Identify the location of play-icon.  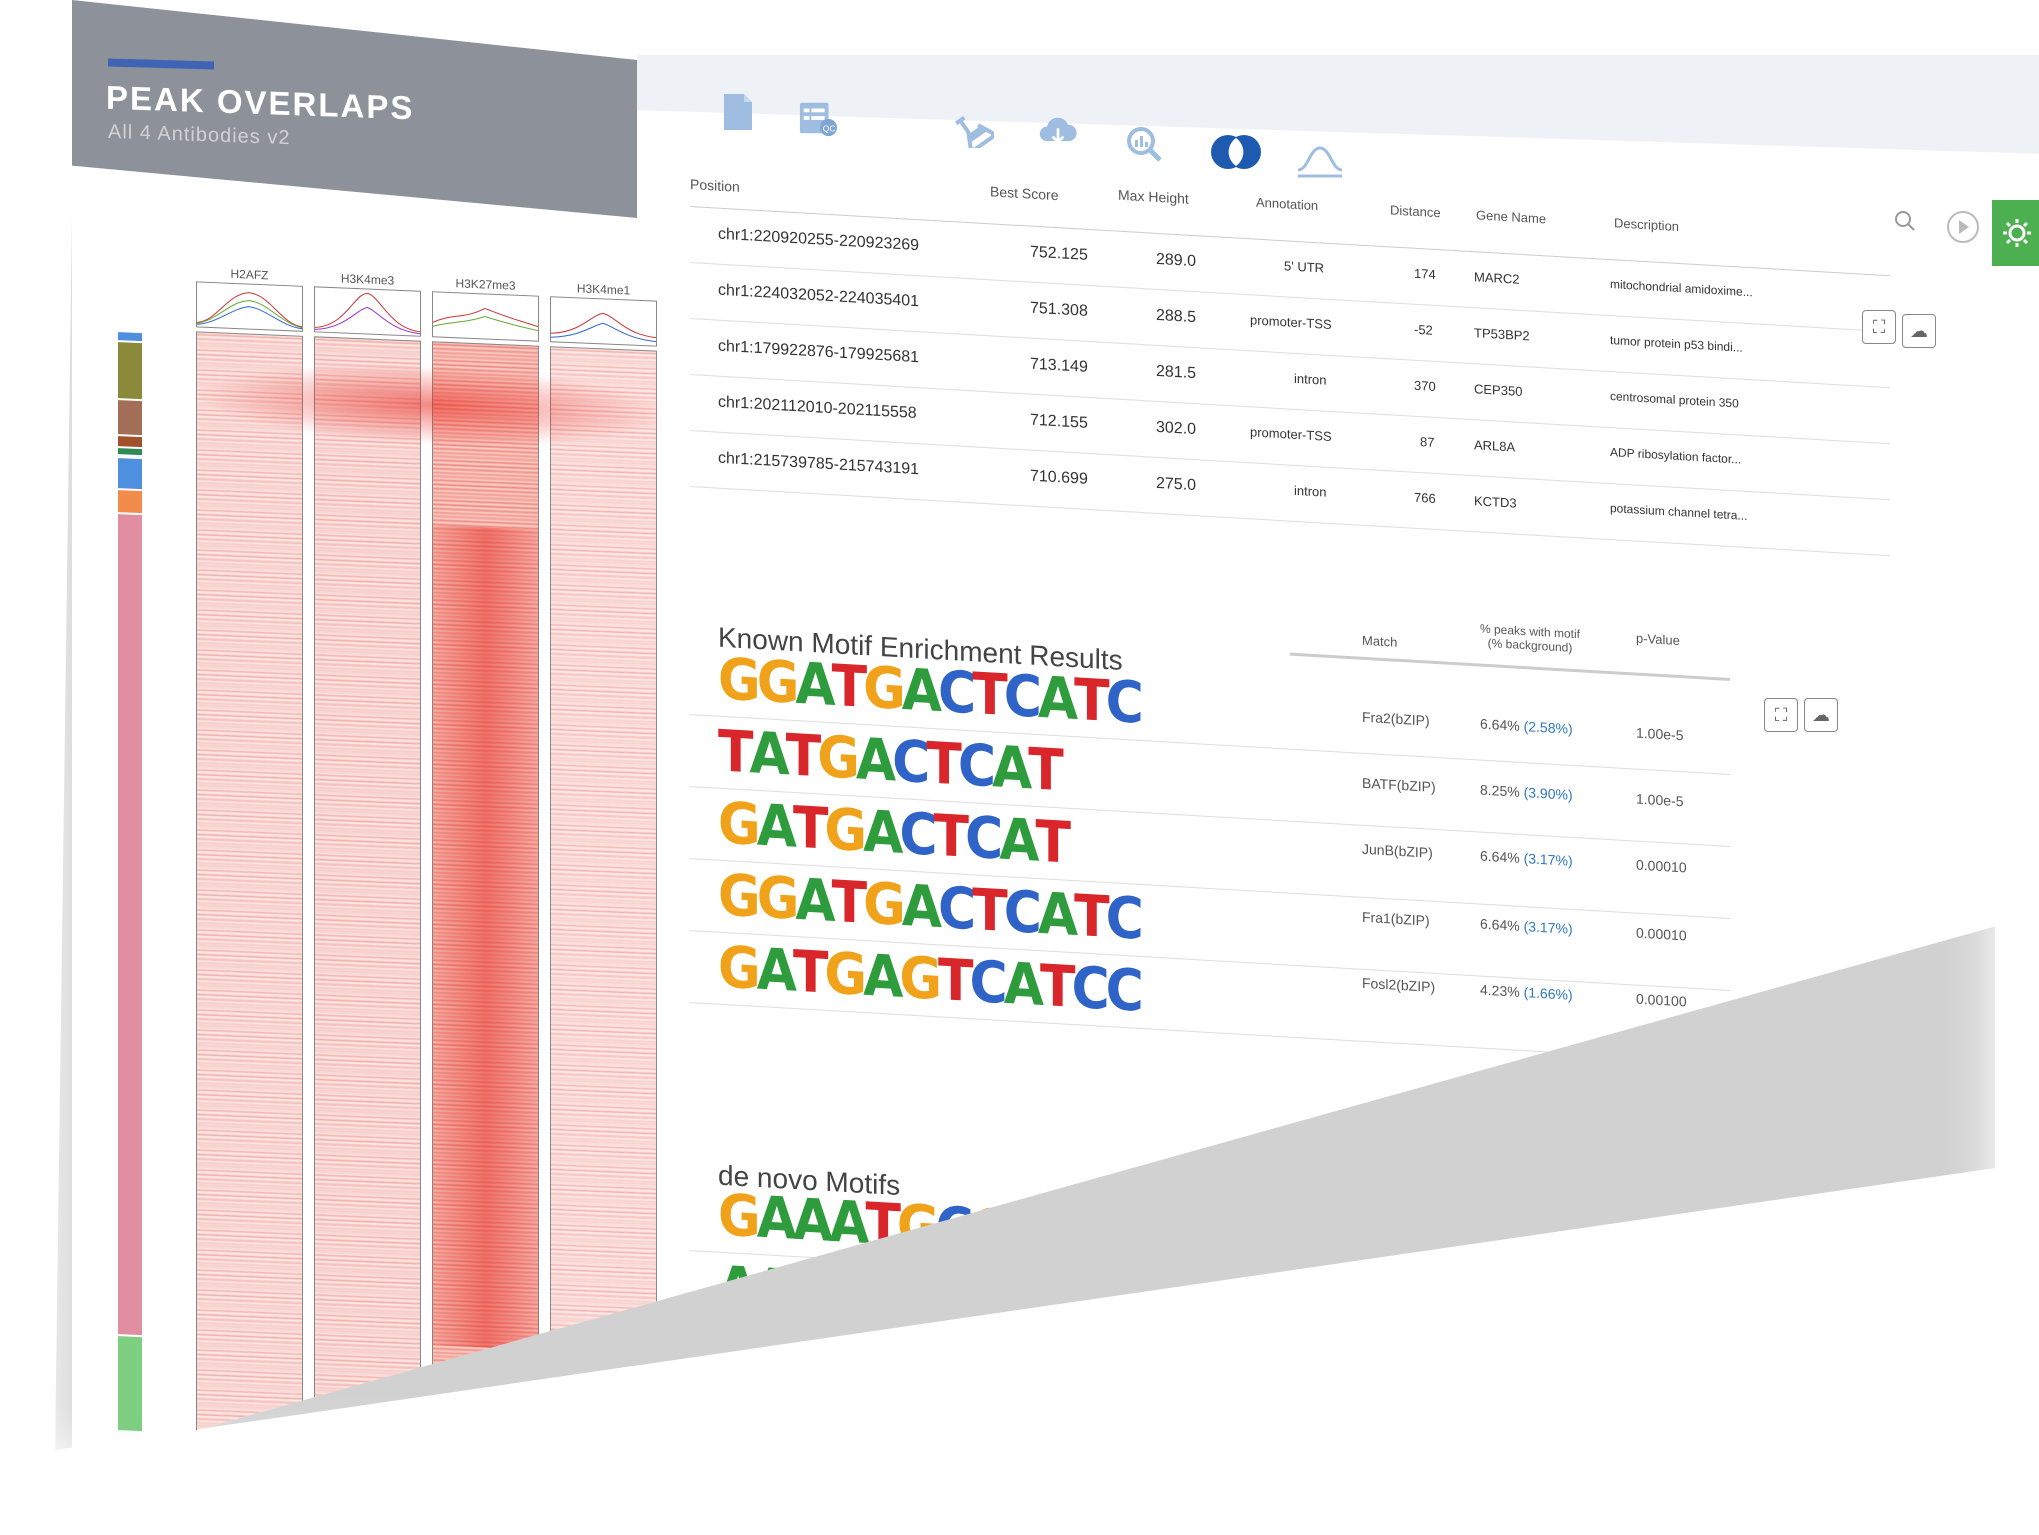
(1963, 227).